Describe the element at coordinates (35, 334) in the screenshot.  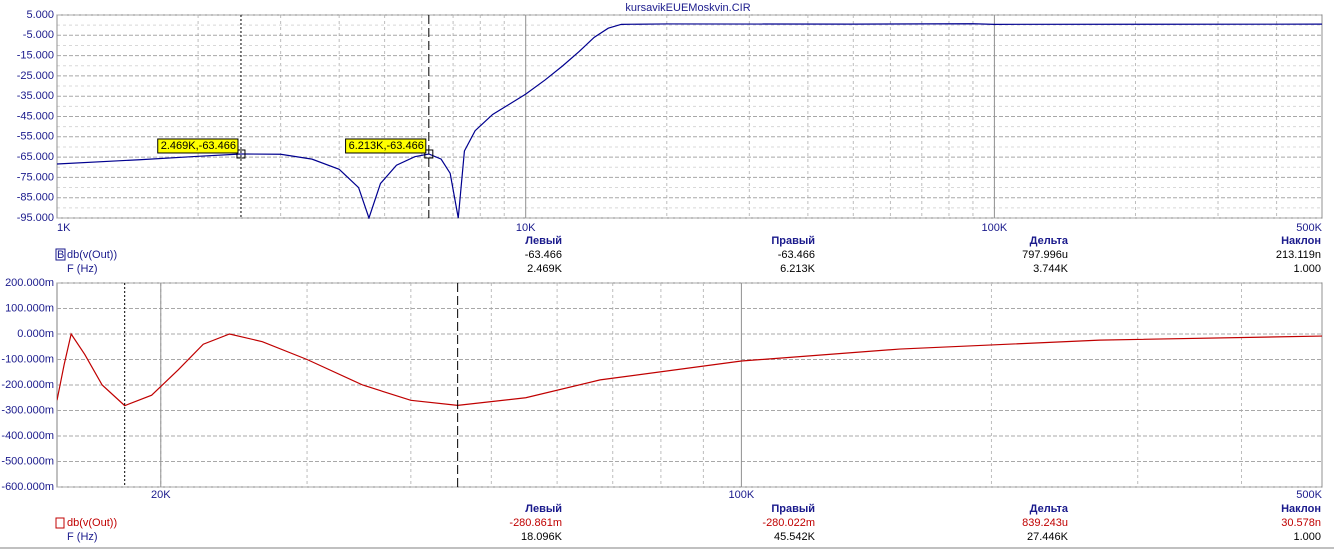
I see `y-tick-label: 0.000m` at that location.